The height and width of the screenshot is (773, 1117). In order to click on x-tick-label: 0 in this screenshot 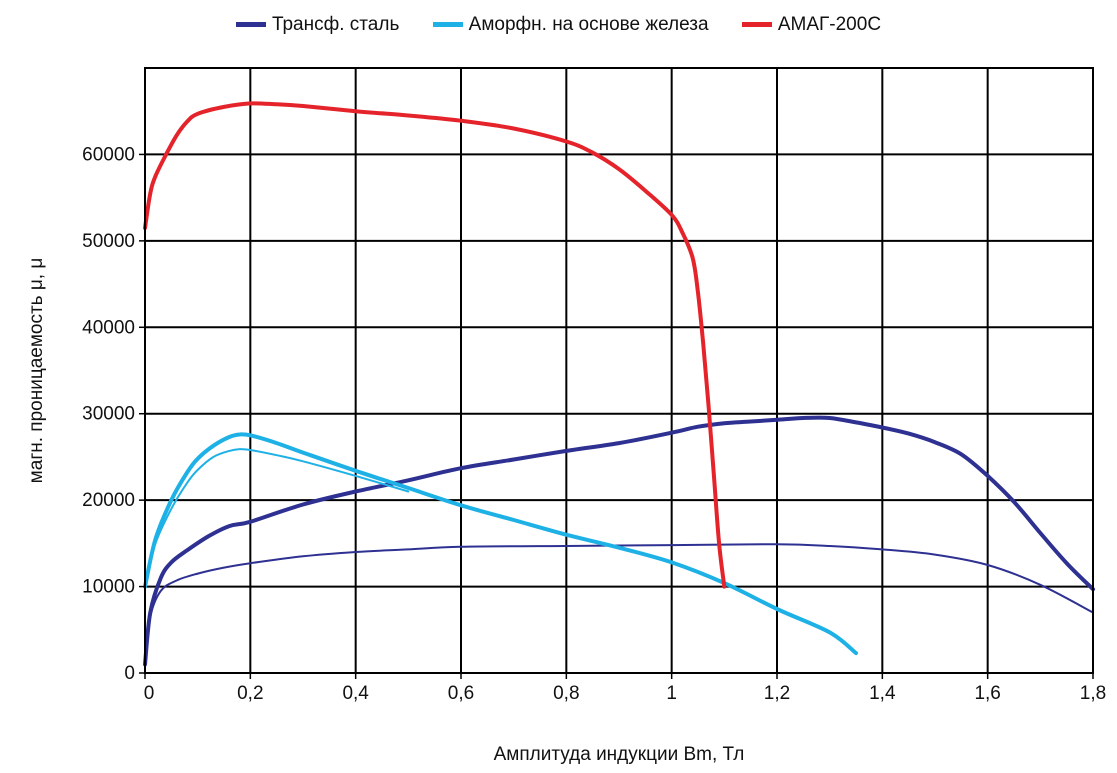, I will do `click(149, 693)`.